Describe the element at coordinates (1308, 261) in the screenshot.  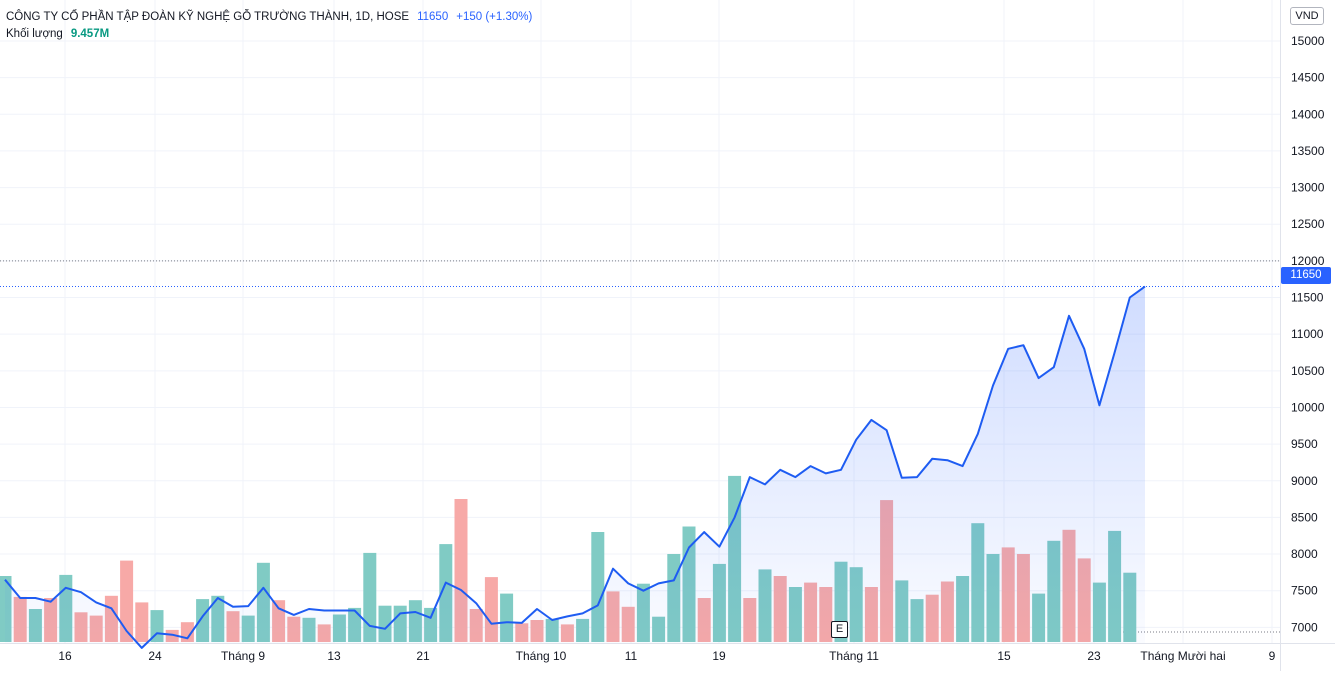
I see `y-tick-label: 12000` at that location.